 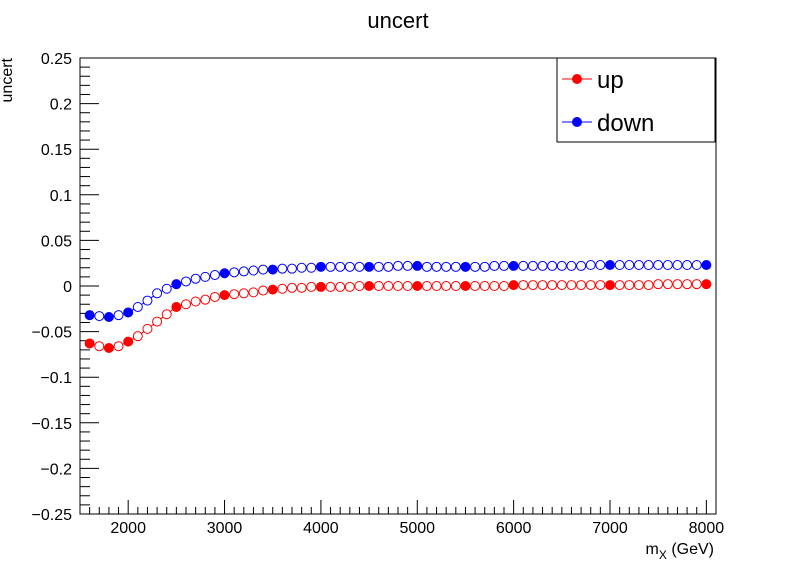 What do you see at coordinates (128, 528) in the screenshot?
I see `x-tick-label: 2000` at bounding box center [128, 528].